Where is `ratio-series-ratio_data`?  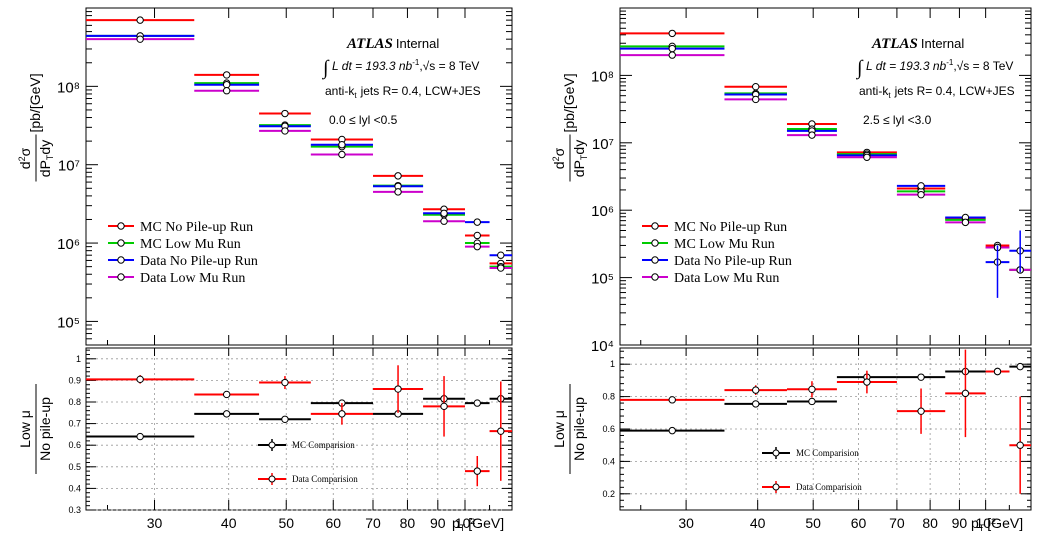
ratio-series-ratio_data is located at coordinates (299, 426).